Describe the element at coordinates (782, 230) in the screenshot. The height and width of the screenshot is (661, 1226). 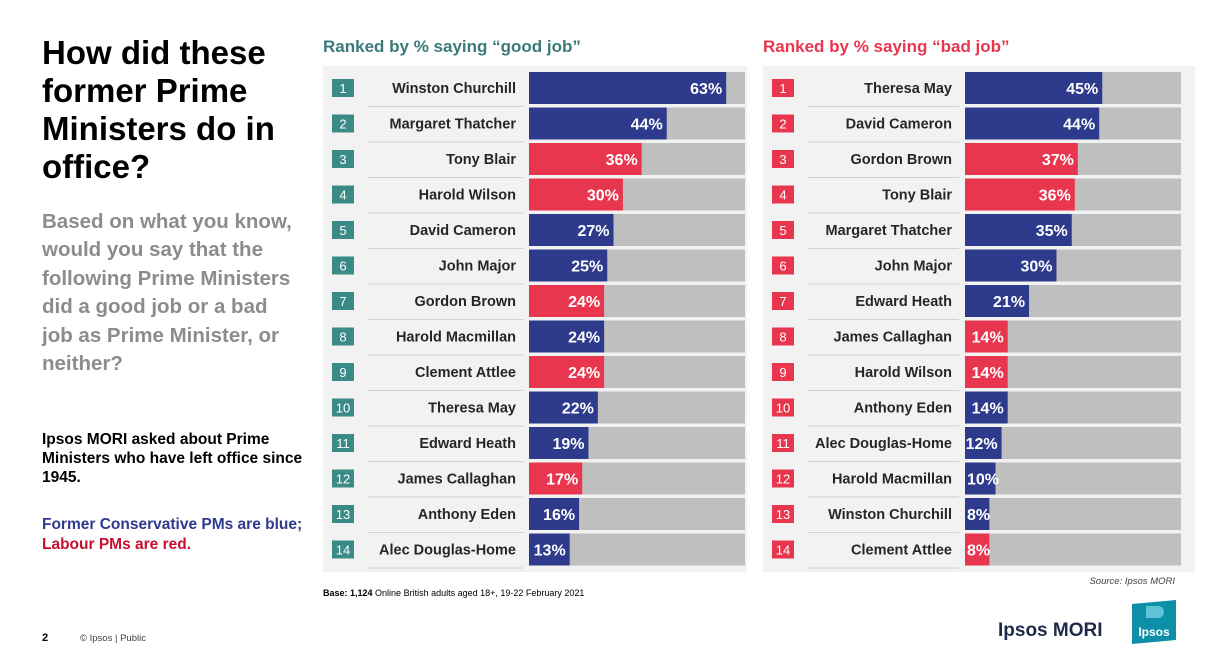
I see `bad-job-rank-number: 5` at that location.